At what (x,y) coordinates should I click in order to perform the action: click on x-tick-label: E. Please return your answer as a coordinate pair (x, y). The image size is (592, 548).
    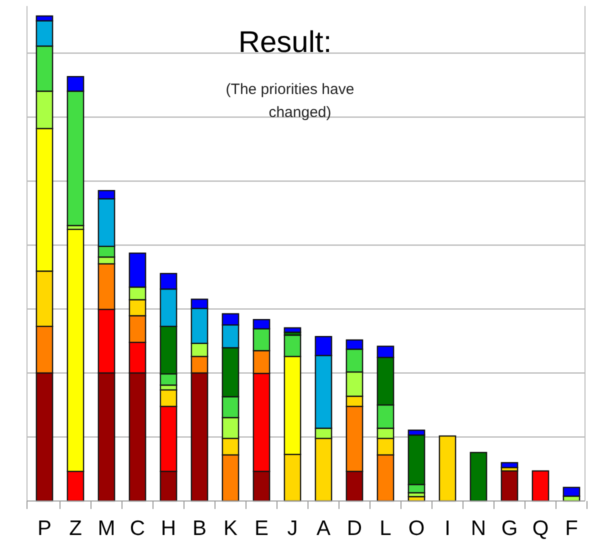
    Looking at the image, I should click on (261, 528).